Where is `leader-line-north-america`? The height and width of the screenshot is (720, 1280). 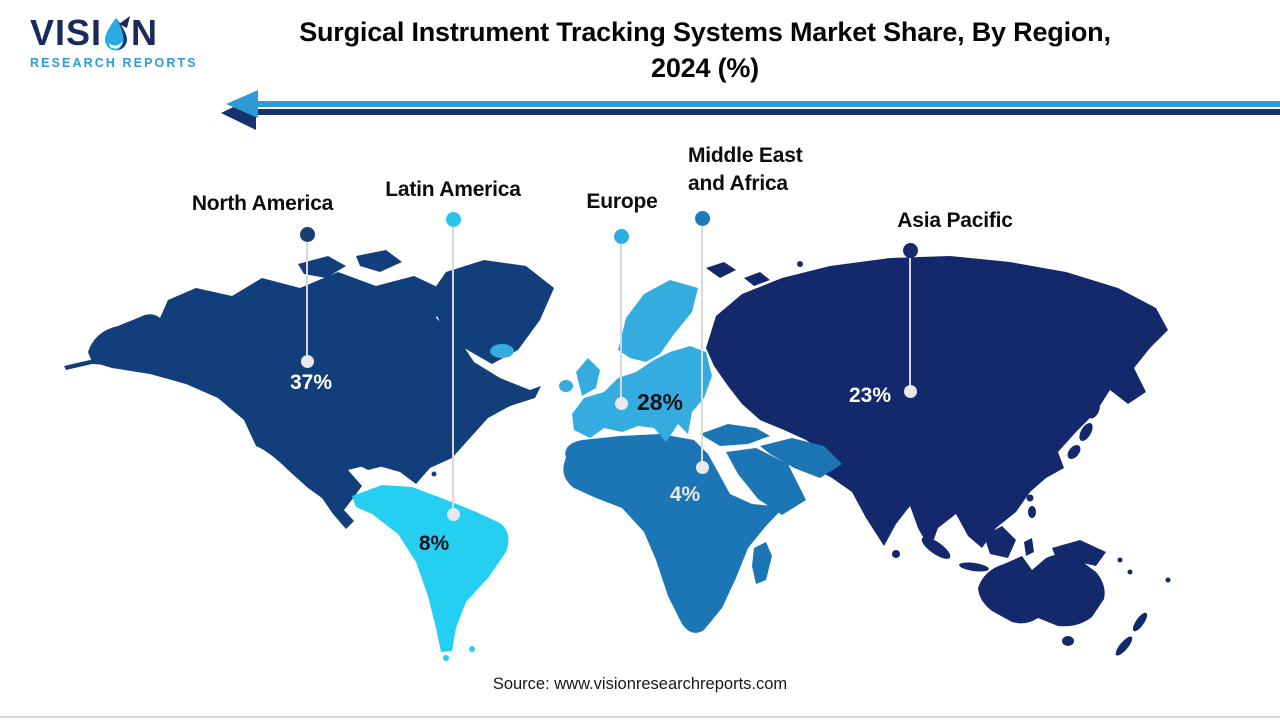
leader-line-north-america is located at coordinates (307, 299).